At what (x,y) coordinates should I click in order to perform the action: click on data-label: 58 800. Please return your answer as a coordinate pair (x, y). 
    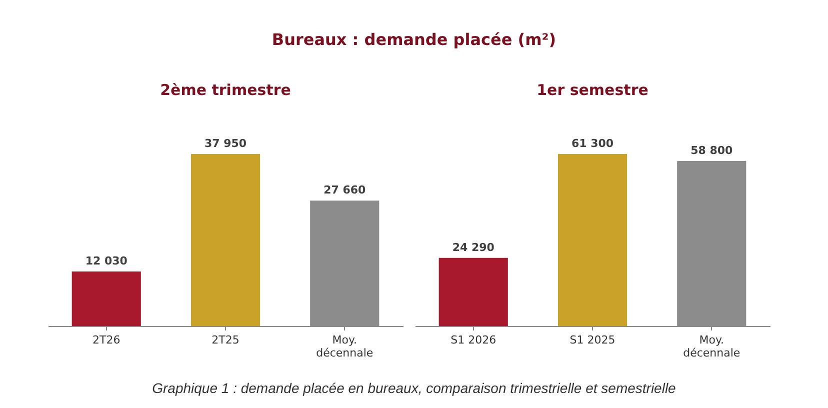
    Looking at the image, I should click on (712, 151).